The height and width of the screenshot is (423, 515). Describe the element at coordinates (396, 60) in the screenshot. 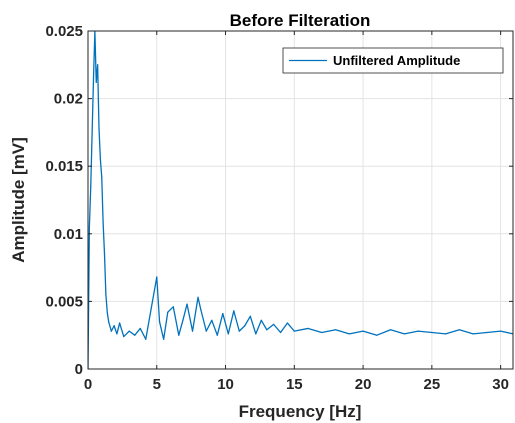

I see `legend-entry-label: Unfiltered Amplitude` at that location.